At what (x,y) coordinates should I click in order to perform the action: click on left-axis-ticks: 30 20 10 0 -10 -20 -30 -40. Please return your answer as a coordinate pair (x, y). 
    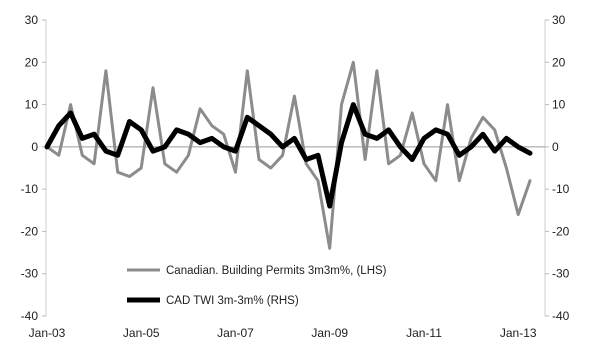
    Looking at the image, I should click on (33, 168).